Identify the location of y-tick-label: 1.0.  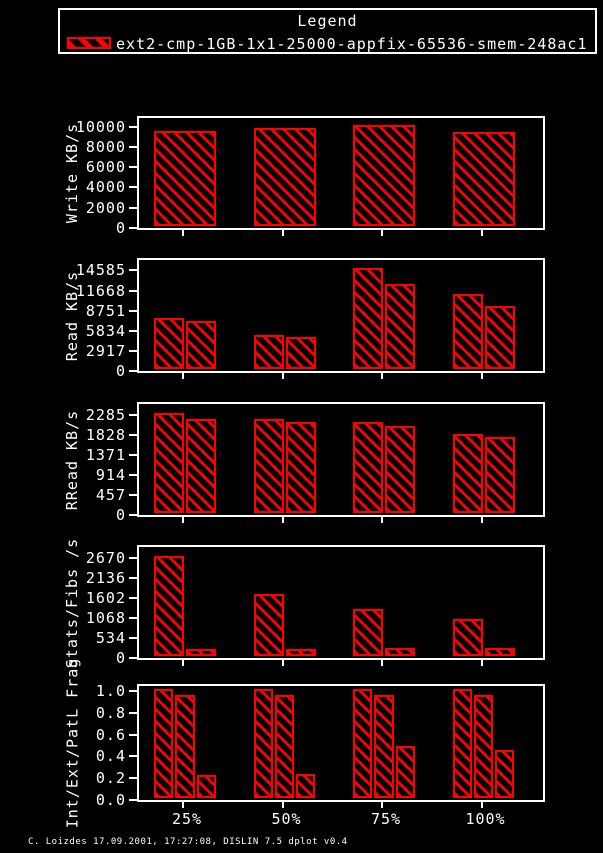
(110, 690).